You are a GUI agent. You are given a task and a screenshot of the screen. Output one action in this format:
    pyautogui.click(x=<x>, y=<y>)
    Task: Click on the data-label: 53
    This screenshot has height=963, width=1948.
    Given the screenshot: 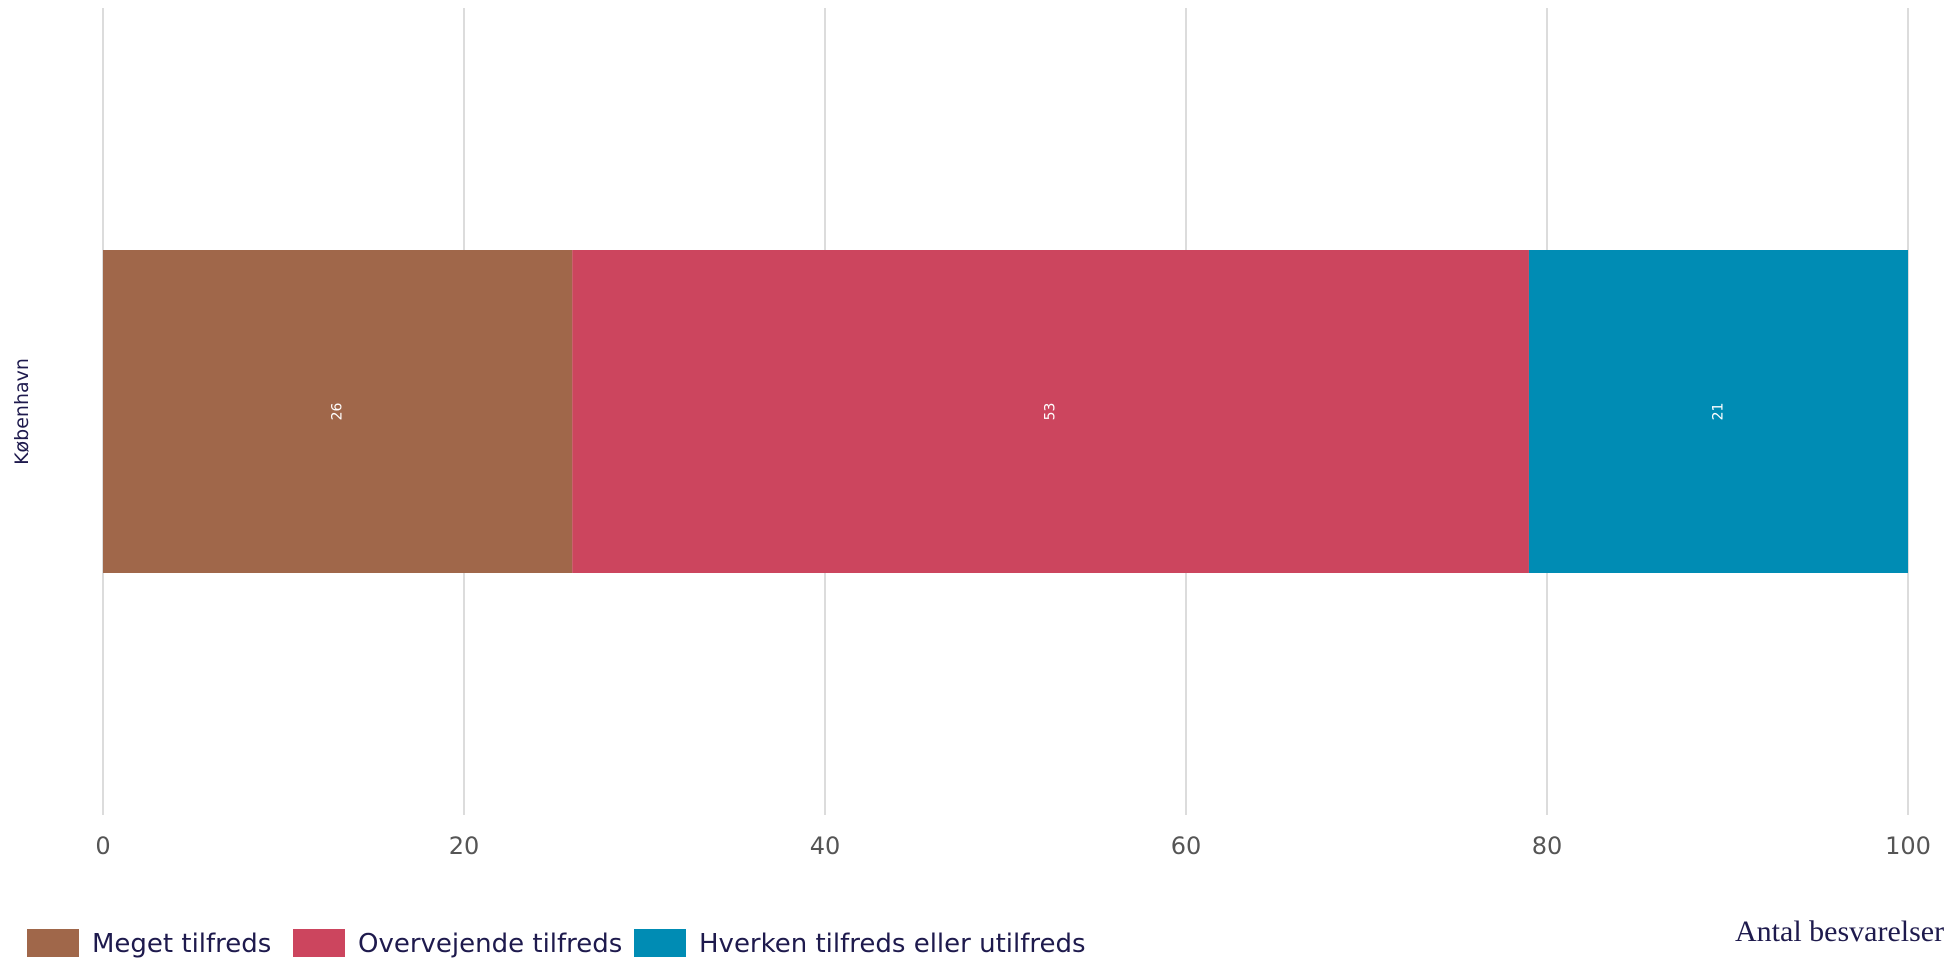 What is the action you would take?
    pyautogui.click(x=1051, y=412)
    